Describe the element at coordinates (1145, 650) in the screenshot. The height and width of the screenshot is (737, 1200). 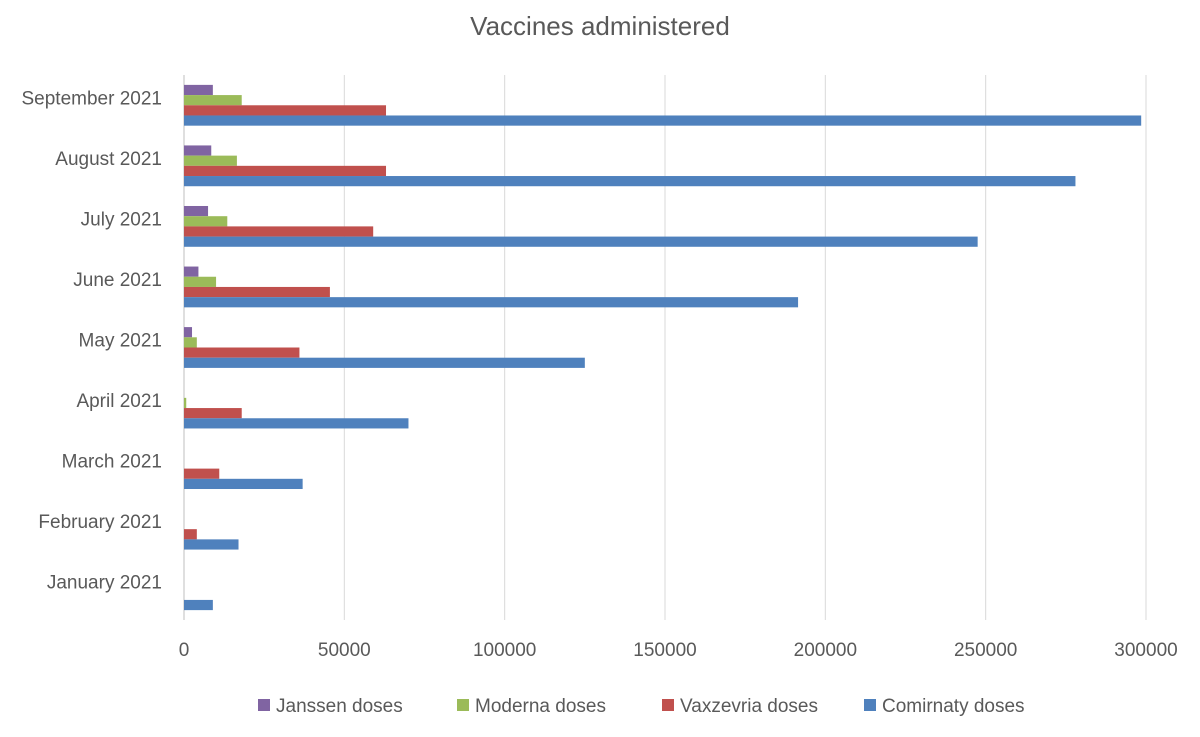
I see `x-tick-label: 300000` at that location.